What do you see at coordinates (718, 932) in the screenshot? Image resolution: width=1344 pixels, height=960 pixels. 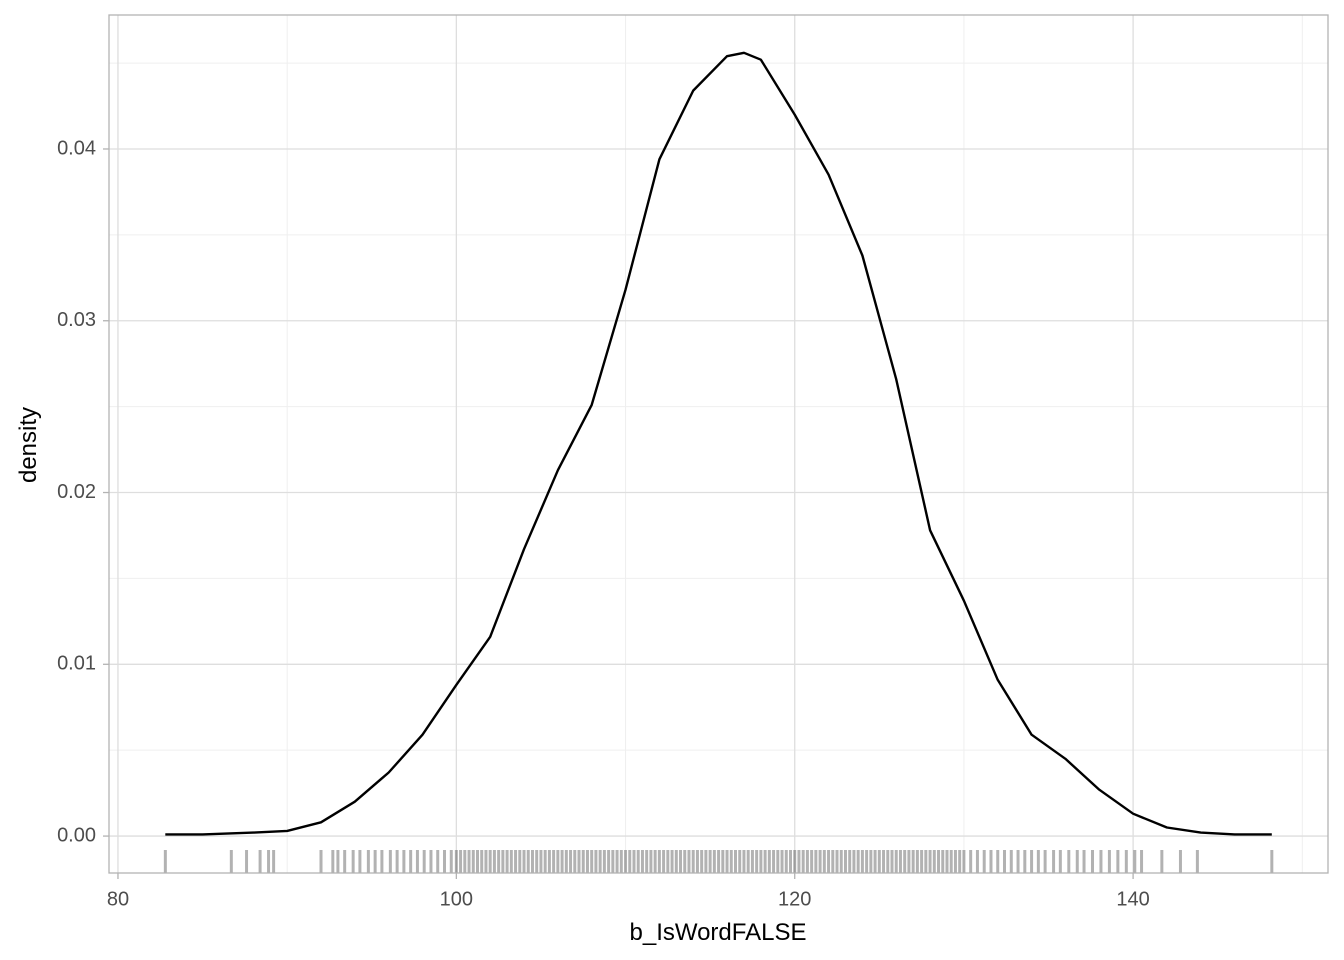 I see `x-axis-title: b_IsWordFALSE` at bounding box center [718, 932].